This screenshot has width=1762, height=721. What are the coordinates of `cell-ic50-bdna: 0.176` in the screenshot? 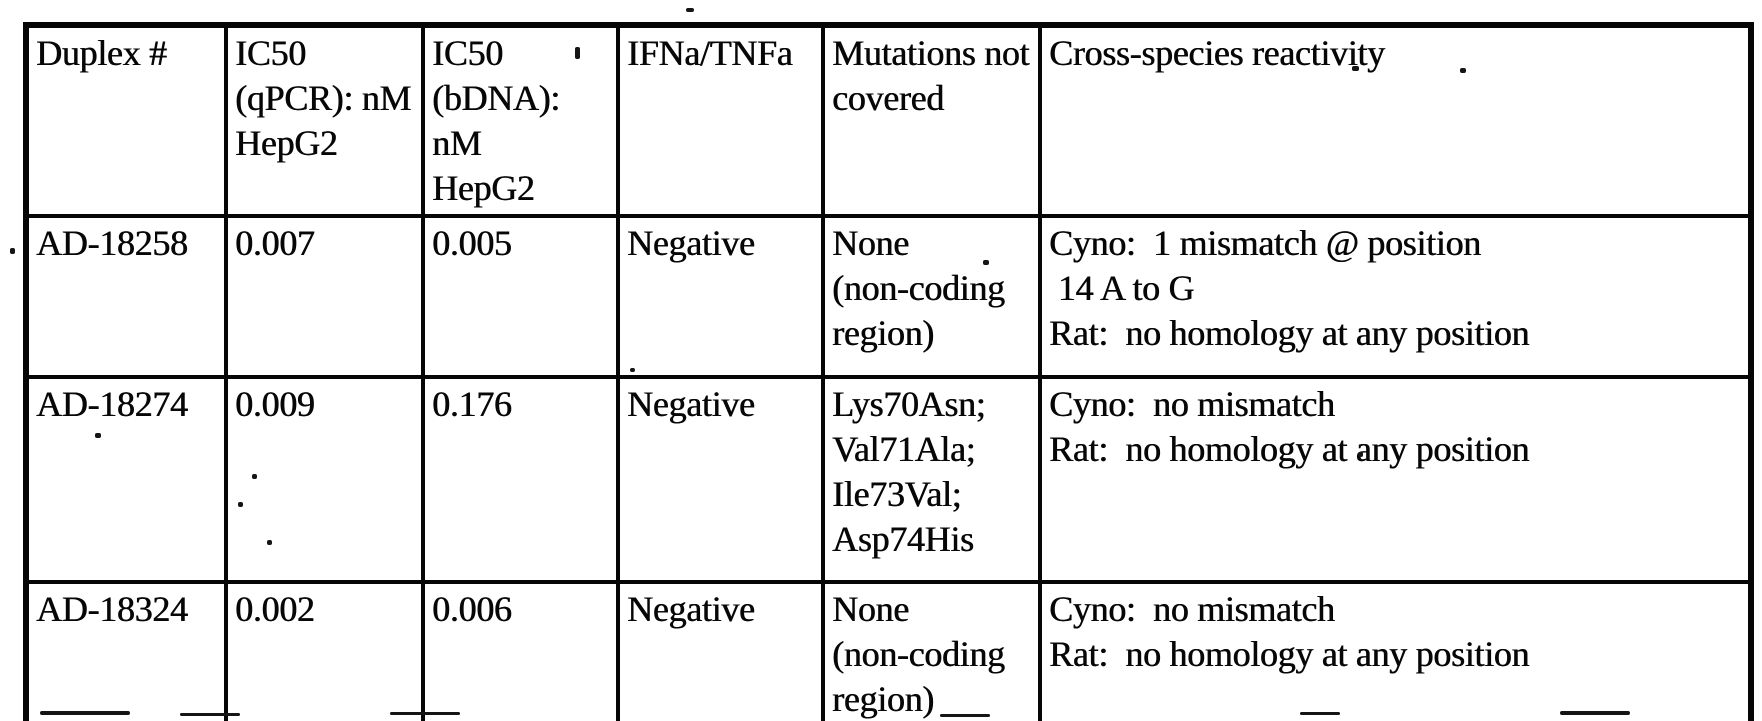 It's located at (520, 479).